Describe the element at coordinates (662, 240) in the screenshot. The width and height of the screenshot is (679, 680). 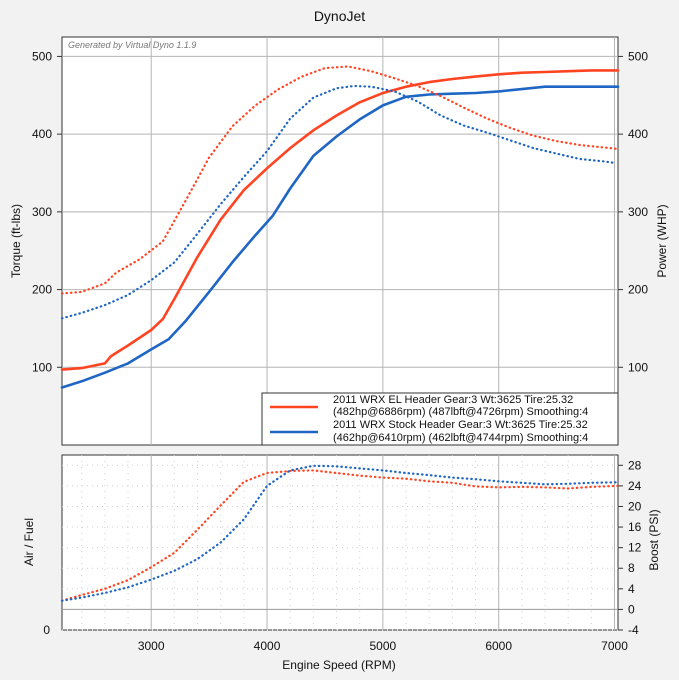
I see `power-axis-label: Power (WHP)` at that location.